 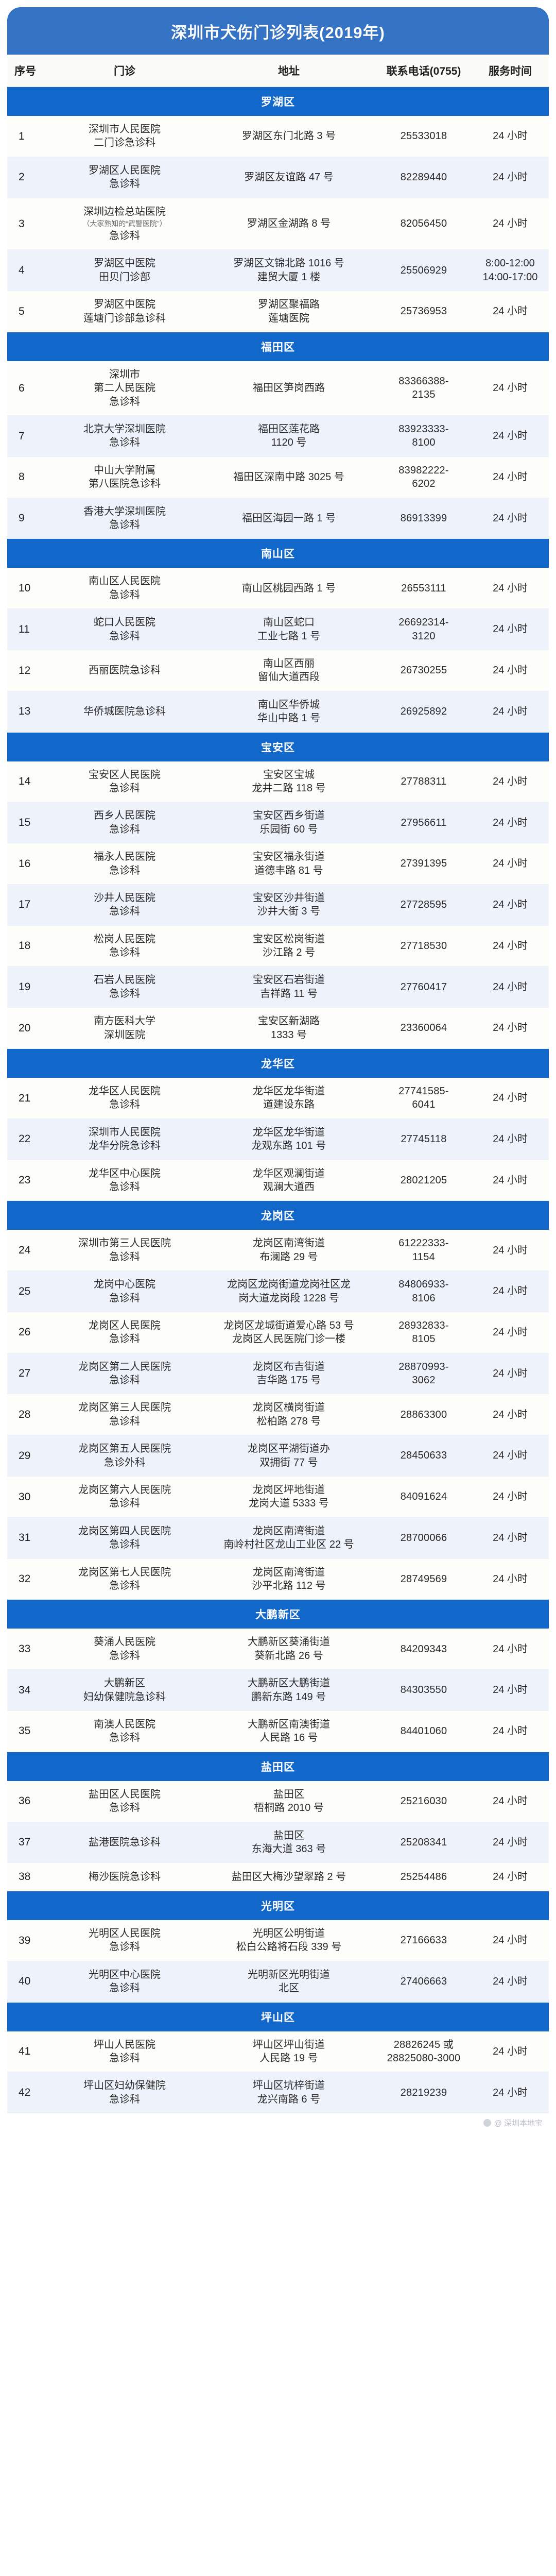 What do you see at coordinates (124, 823) in the screenshot?
I see `cell-clinic: 西乡人民医院 急诊科` at bounding box center [124, 823].